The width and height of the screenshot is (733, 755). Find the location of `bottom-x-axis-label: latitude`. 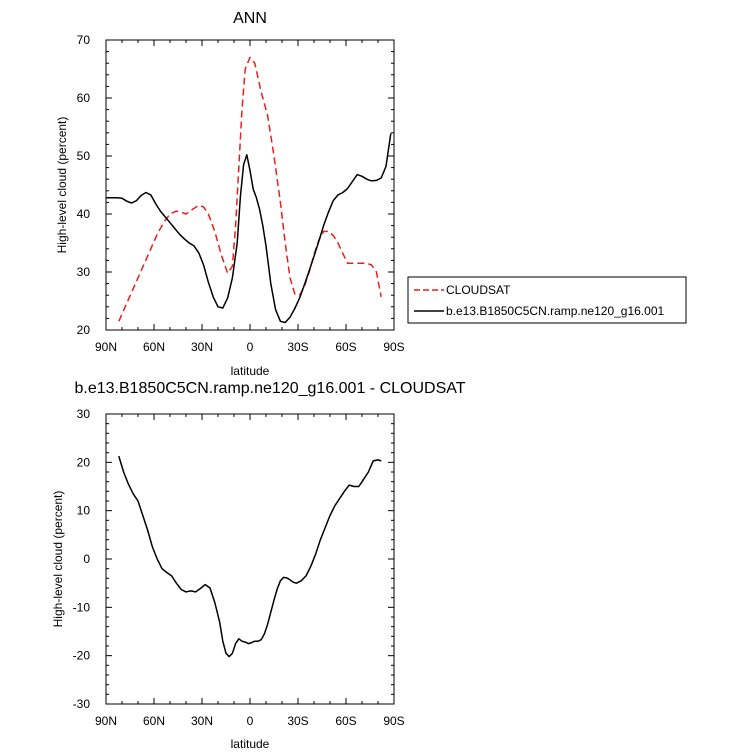

bottom-x-axis-label: latitude is located at coordinates (250, 744).